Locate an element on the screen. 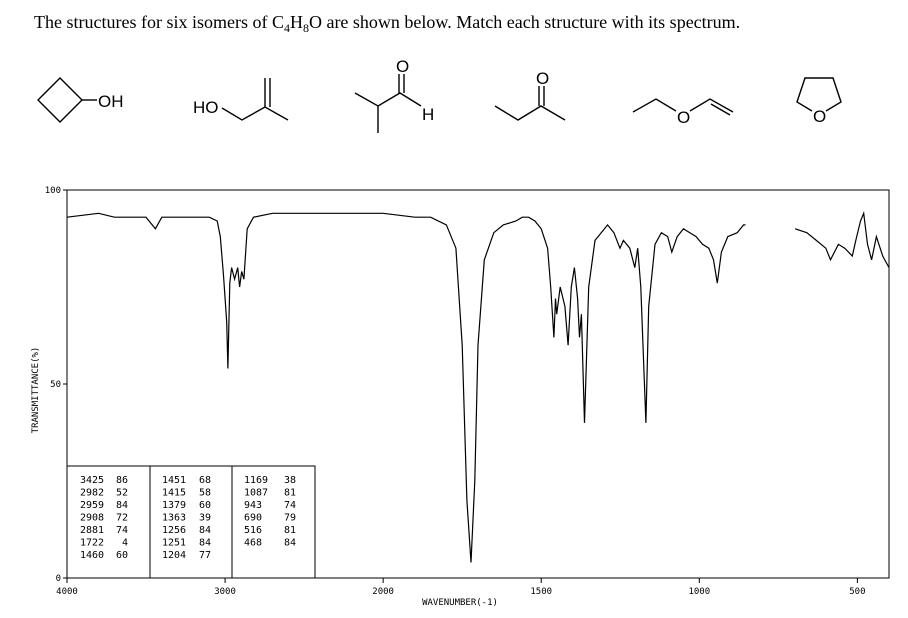 The height and width of the screenshot is (618, 908). subscript: 4 is located at coordinates (287, 28).